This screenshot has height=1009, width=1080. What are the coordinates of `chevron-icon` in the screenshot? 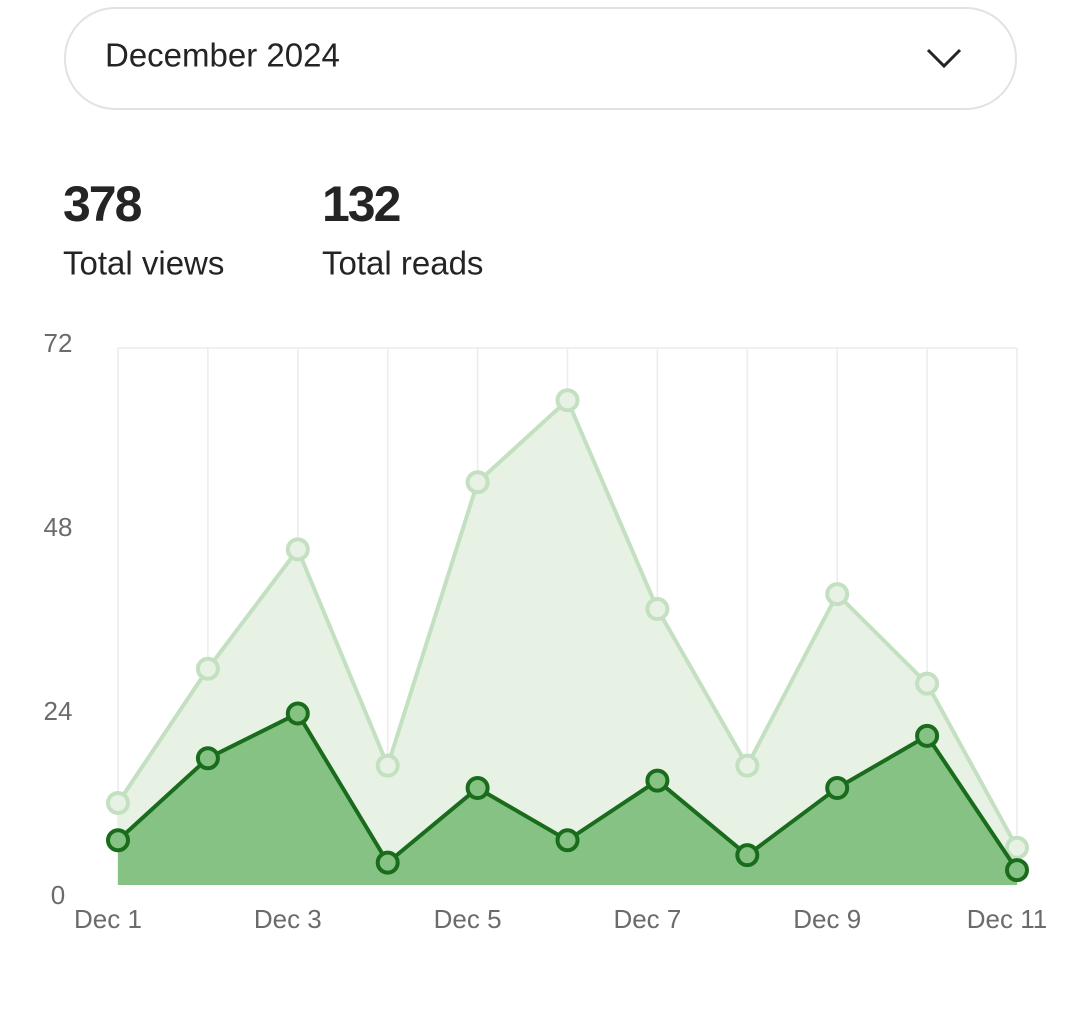 It's located at (944, 58).